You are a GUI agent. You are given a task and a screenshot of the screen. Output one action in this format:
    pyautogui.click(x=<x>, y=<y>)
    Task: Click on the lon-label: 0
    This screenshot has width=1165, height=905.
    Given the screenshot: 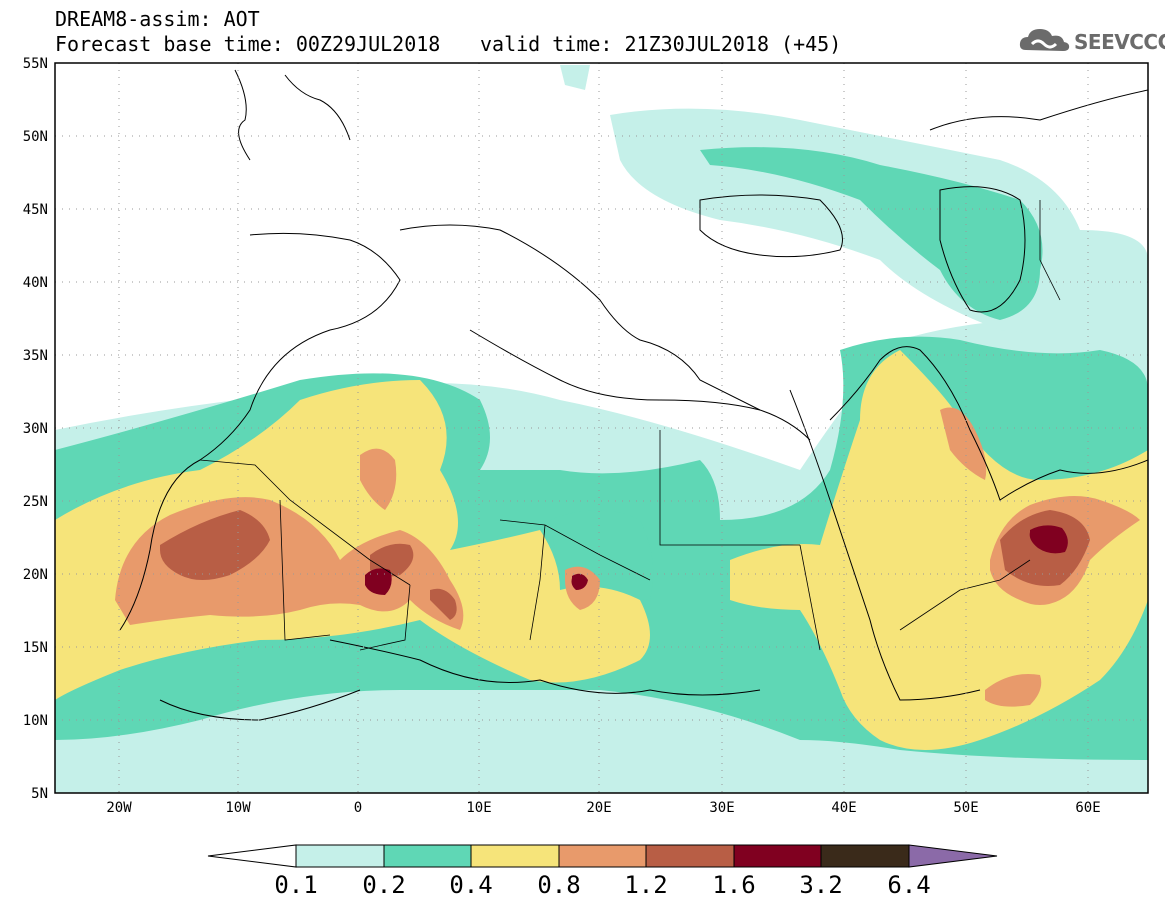 What is the action you would take?
    pyautogui.click(x=358, y=808)
    